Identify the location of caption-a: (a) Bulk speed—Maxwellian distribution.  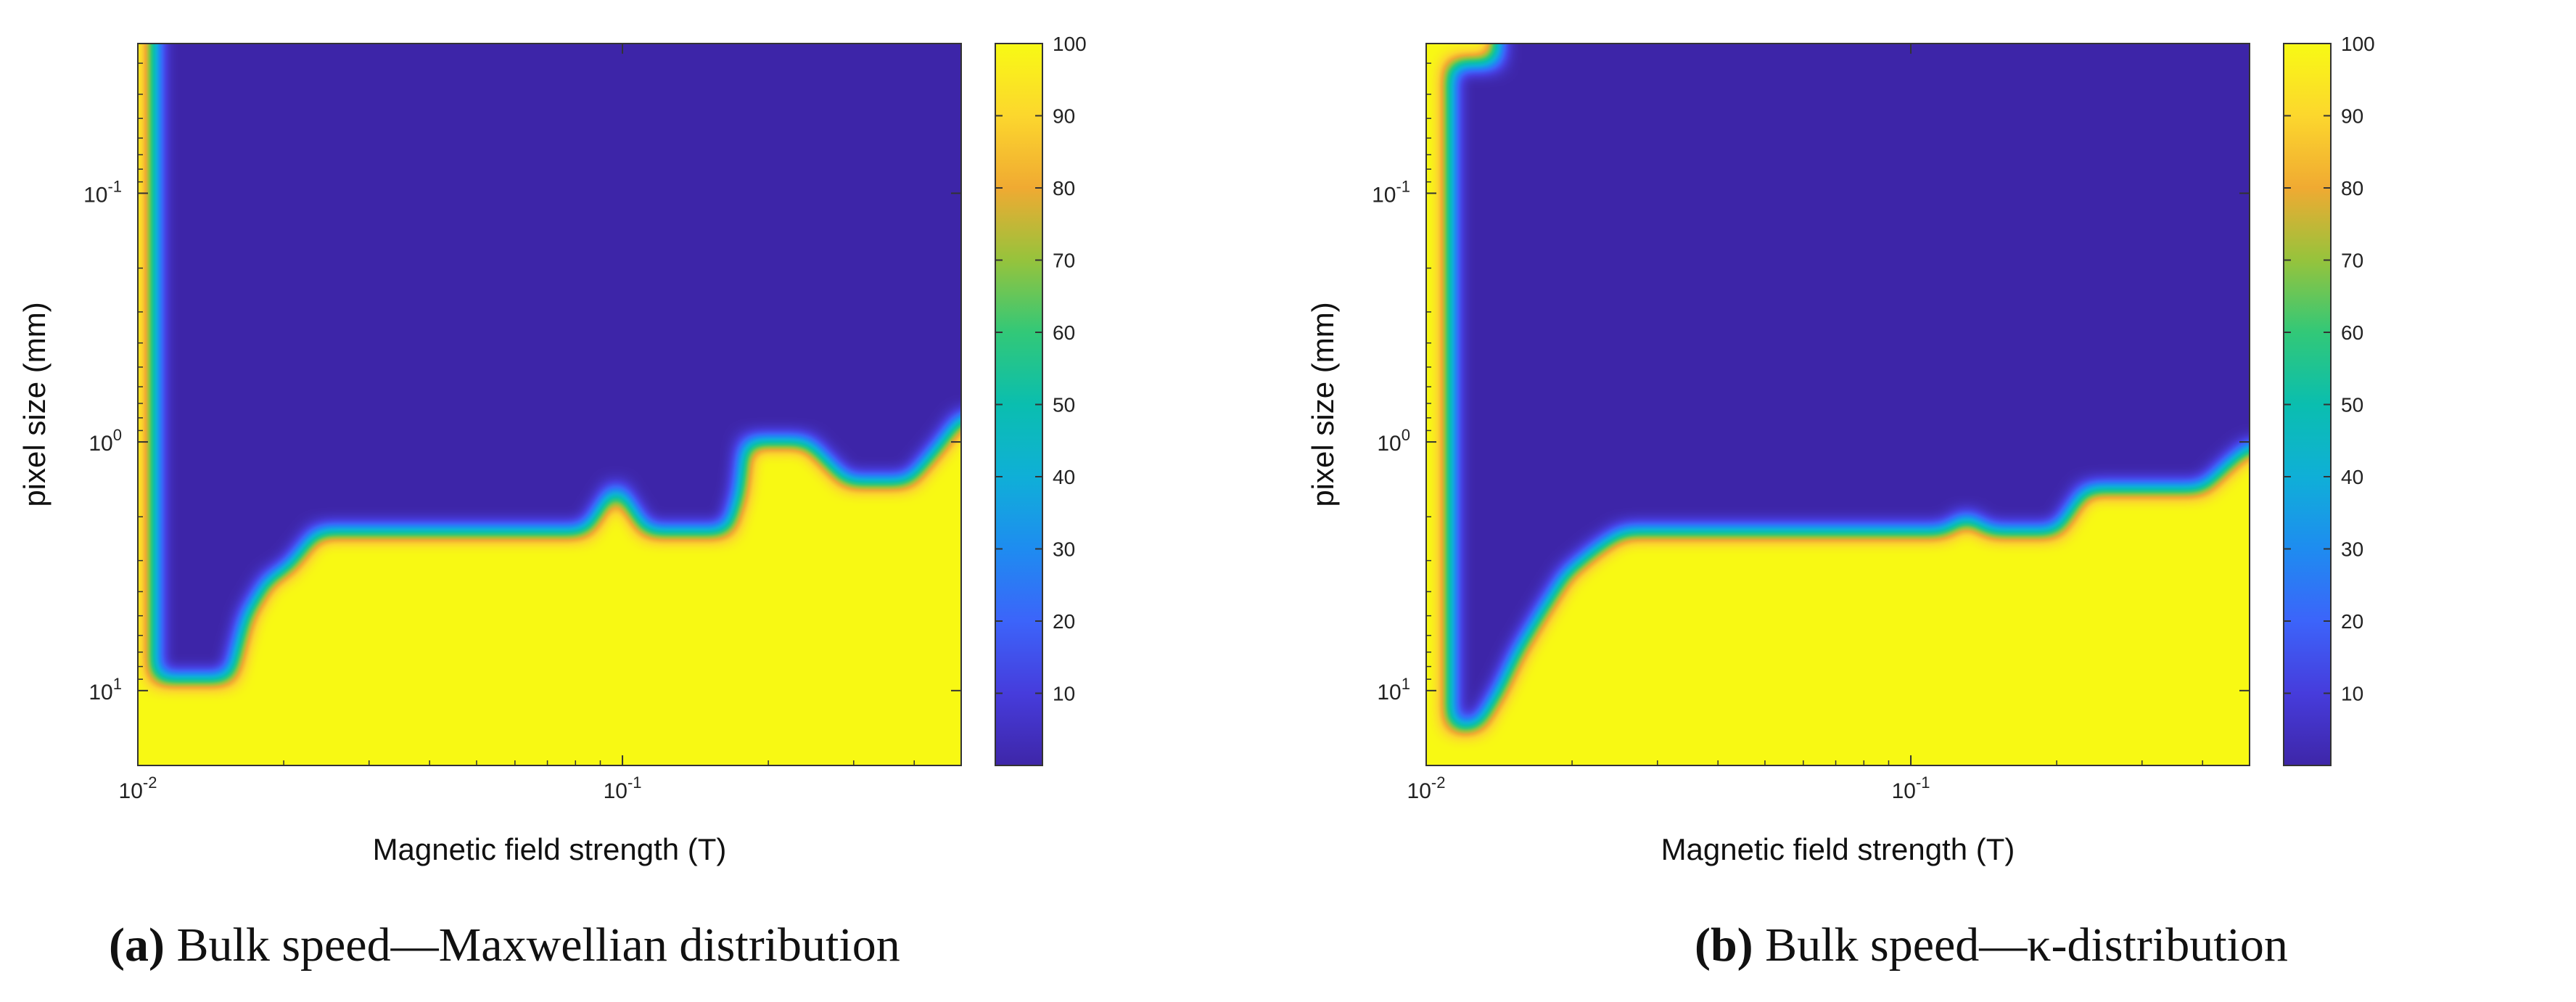
(504, 945).